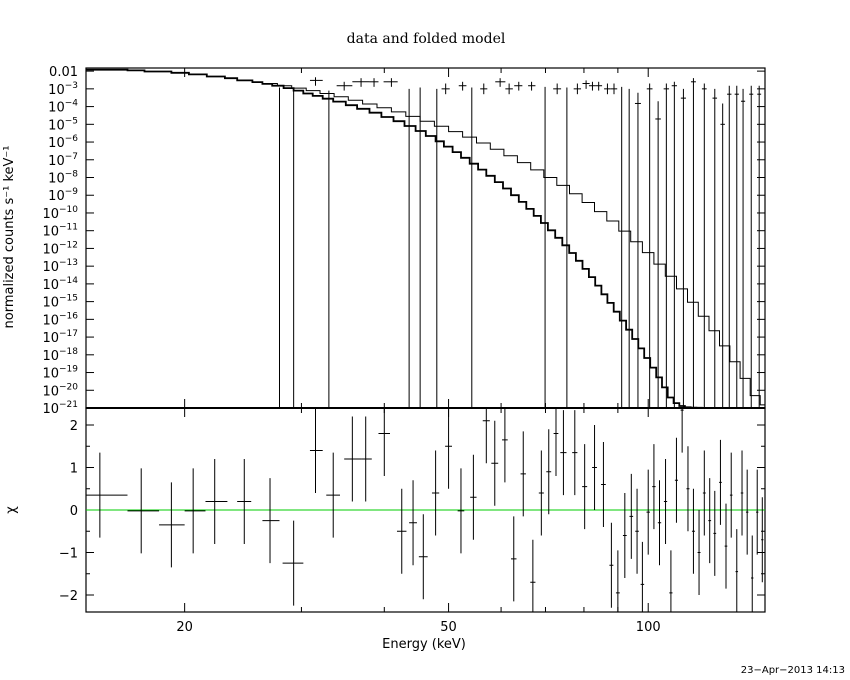 The image size is (850, 680). Describe the element at coordinates (60, 213) in the screenshot. I see `y-tick-label: 10⁻¹⁰` at that location.